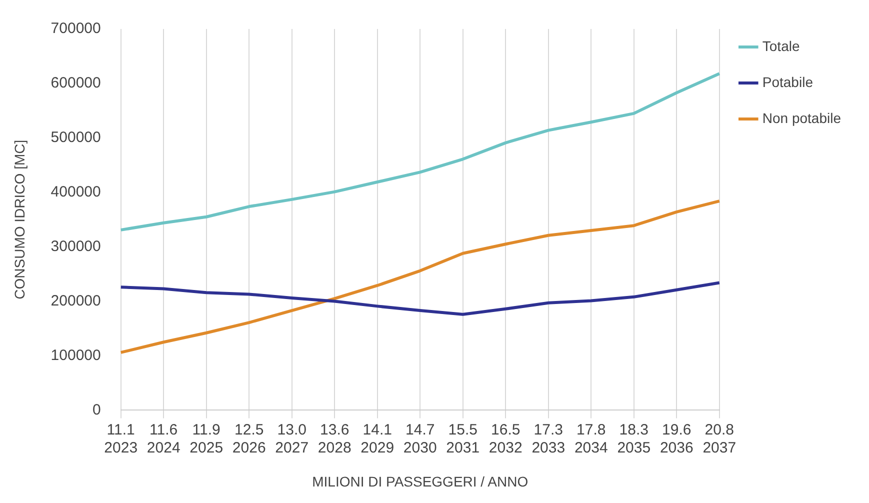  I want to click on legend-label: Potabile, so click(788, 82).